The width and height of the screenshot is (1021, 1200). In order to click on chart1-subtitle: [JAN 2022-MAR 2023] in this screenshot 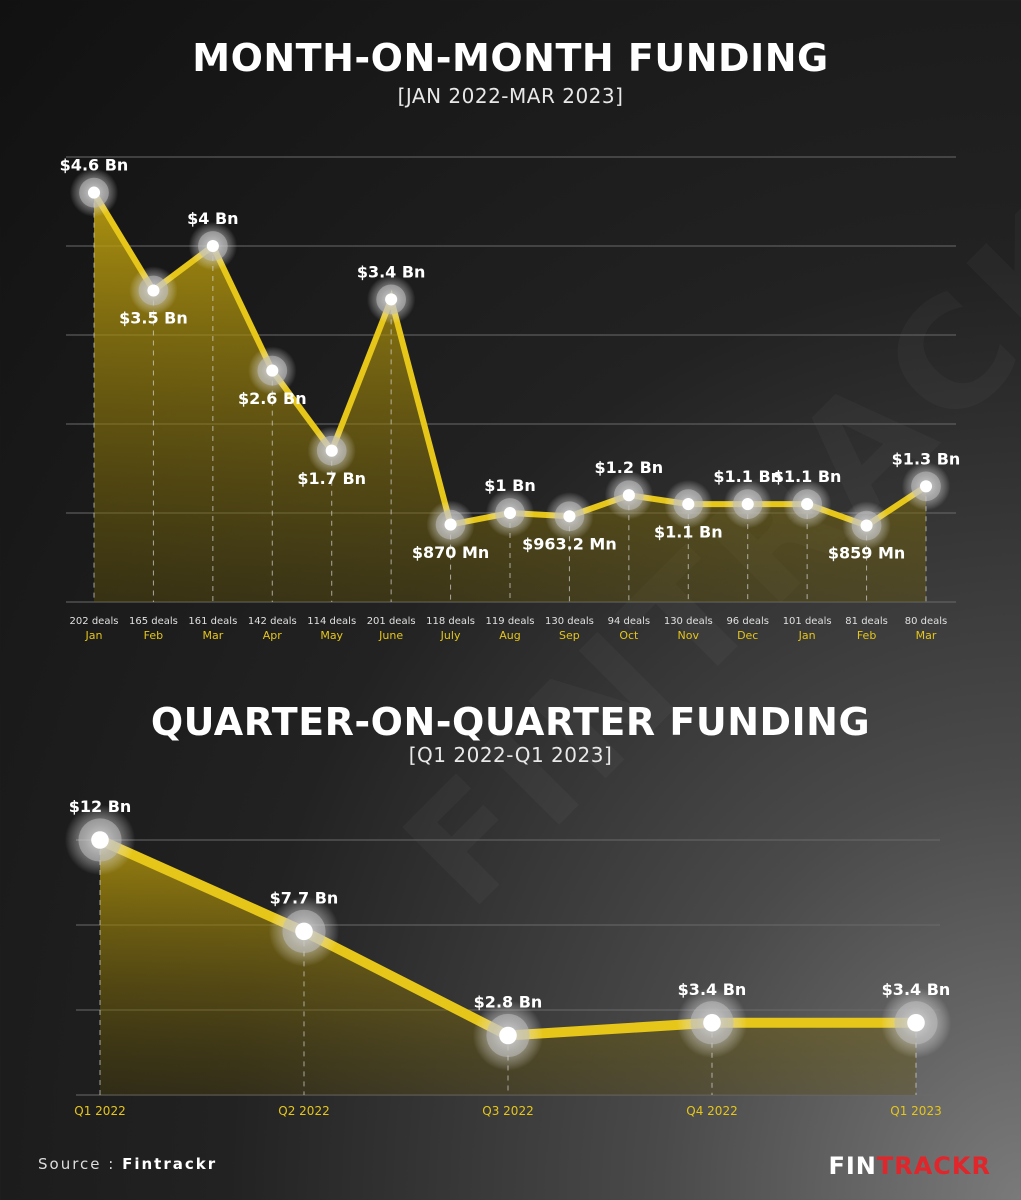, I will do `click(510, 96)`.